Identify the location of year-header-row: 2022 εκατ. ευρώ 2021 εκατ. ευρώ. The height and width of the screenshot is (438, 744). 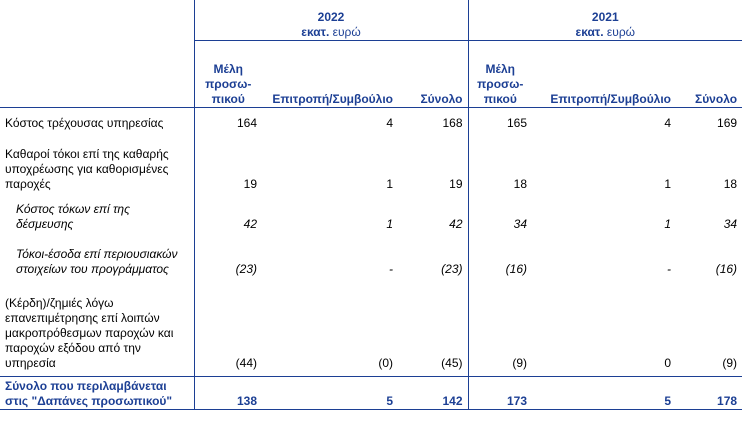
(371, 20).